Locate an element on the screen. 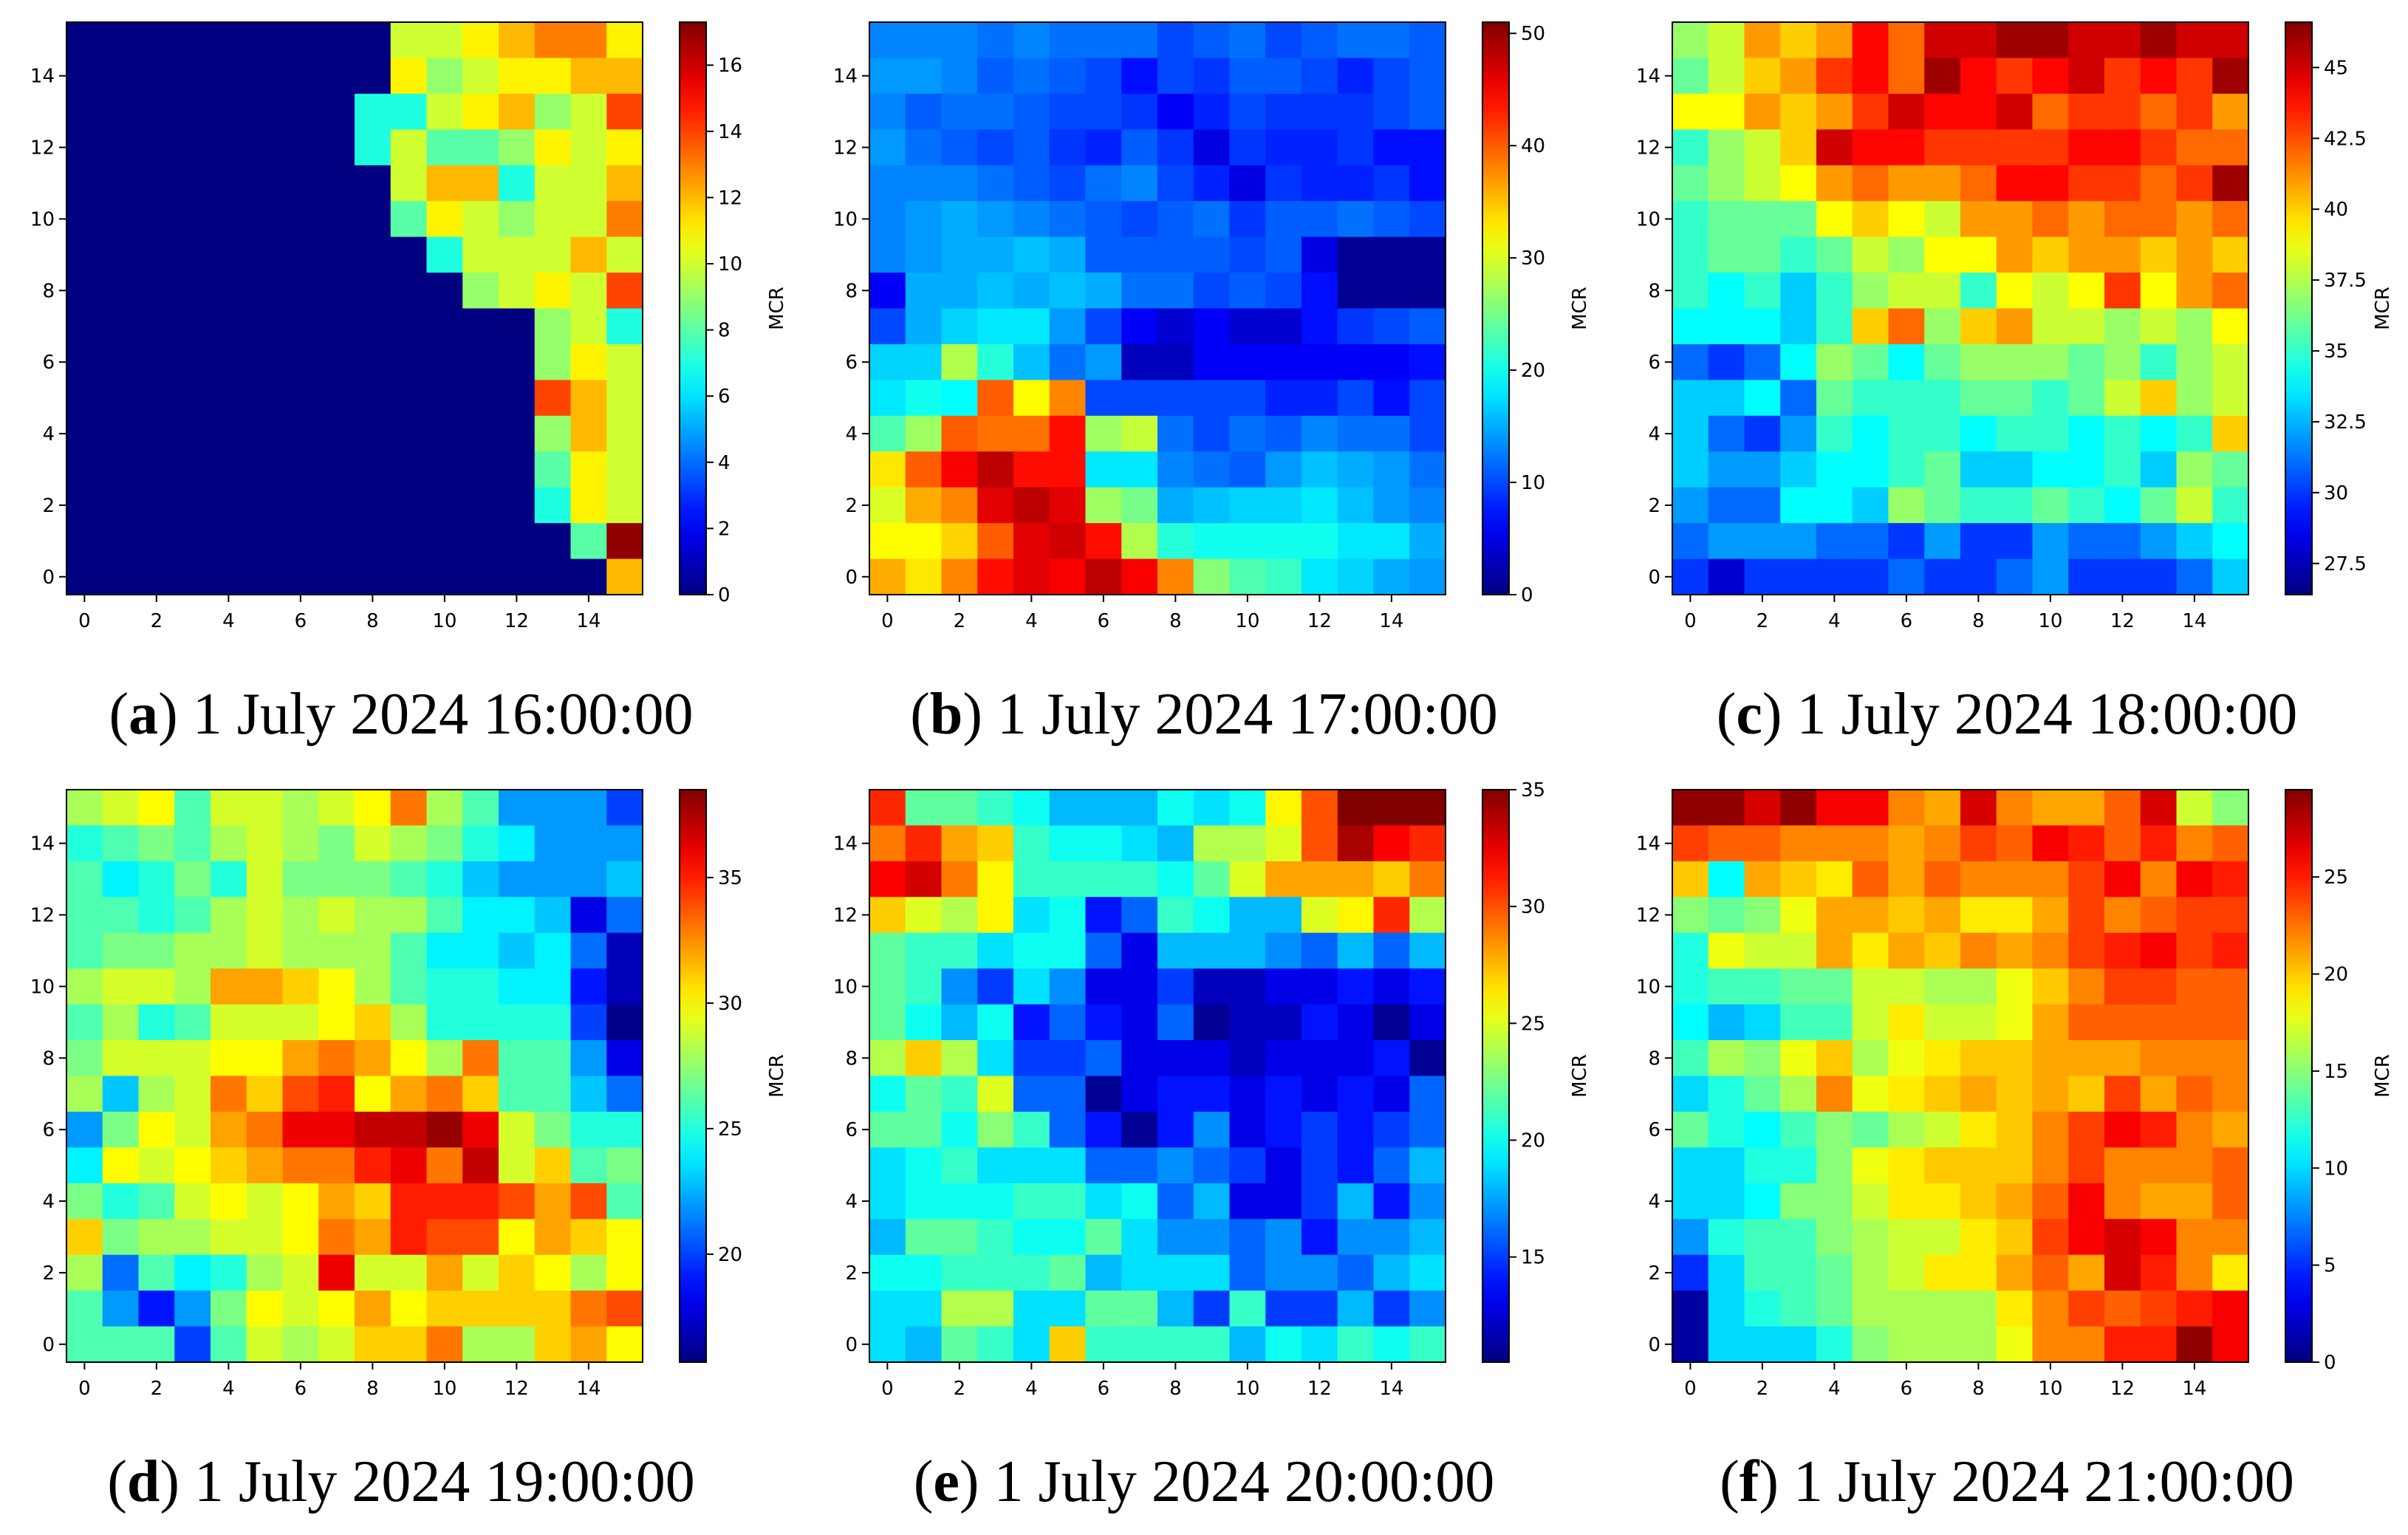 The image size is (2408, 1535). plot-frame is located at coordinates (1157, 1076).